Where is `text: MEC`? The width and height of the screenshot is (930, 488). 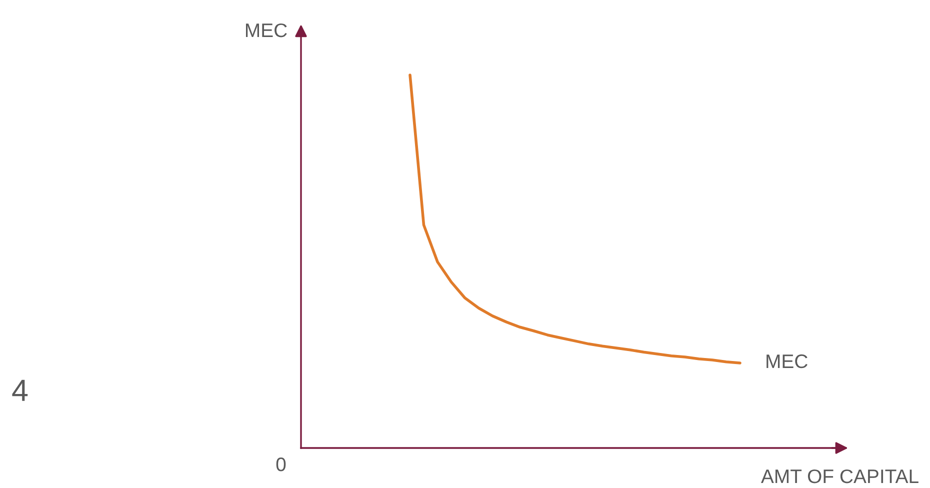 text: MEC is located at coordinates (266, 30).